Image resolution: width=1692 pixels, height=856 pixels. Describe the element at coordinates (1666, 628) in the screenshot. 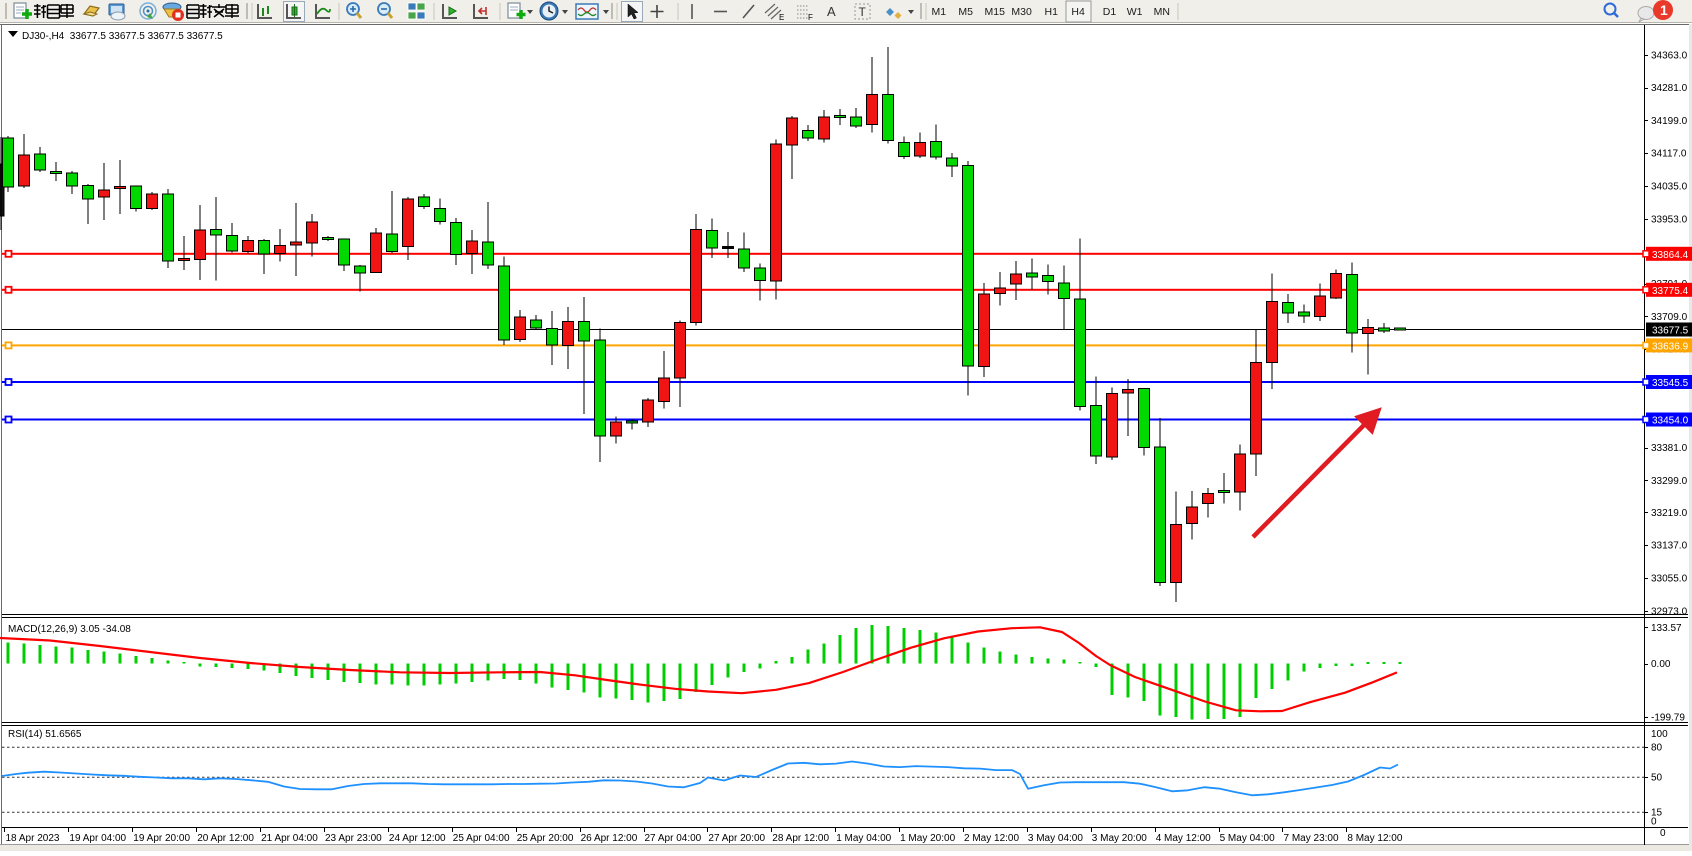

I see `svg-text: 133.57` at that location.